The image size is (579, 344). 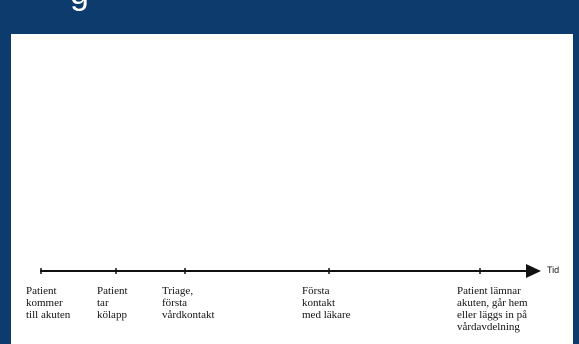 What do you see at coordinates (326, 303) in the screenshot?
I see `timeline-event-label: Första kontakt med läkare` at bounding box center [326, 303].